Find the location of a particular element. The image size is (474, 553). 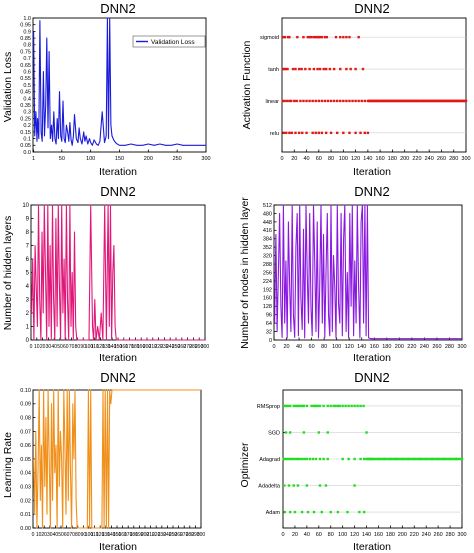

y-tick-label: 1 is located at coordinates (28, 328).